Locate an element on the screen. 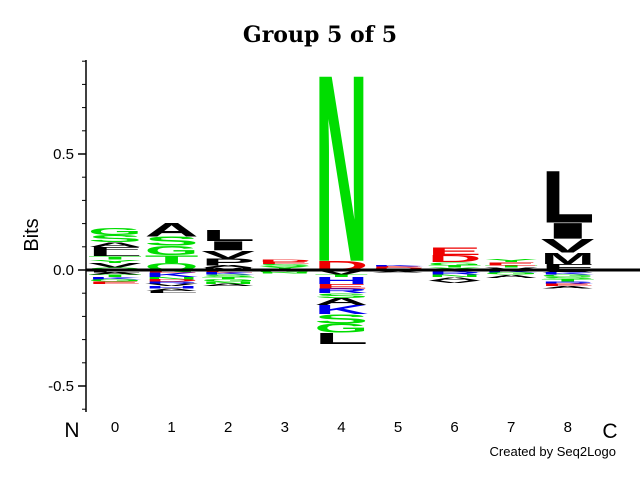  x-tick-label: 5 is located at coordinates (398, 427).